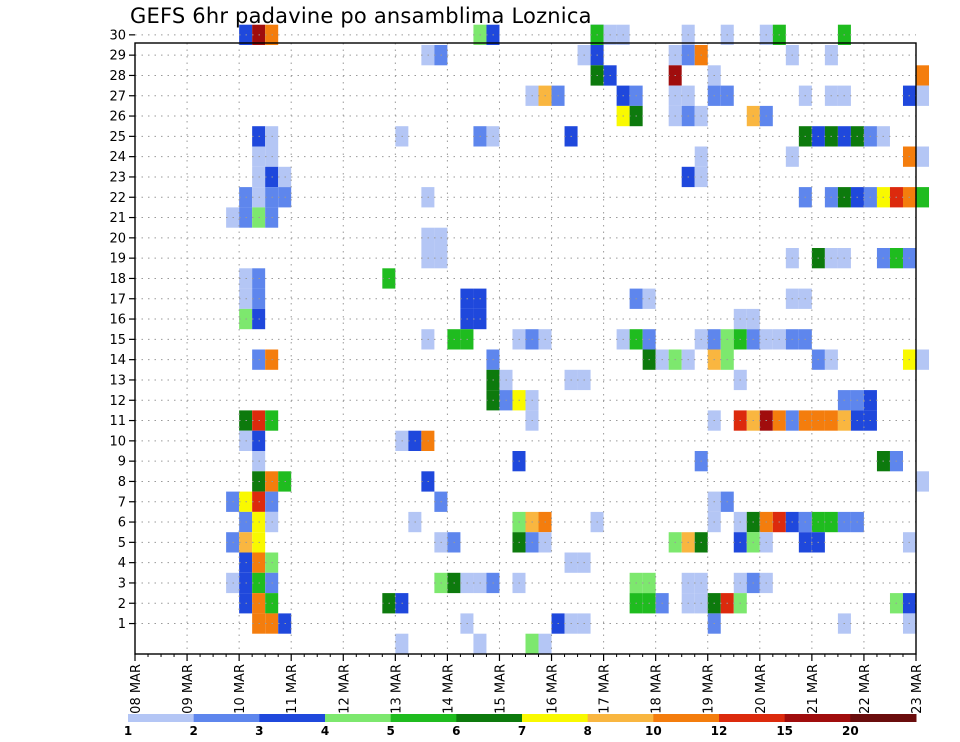 Image resolution: width=960 pixels, height=742 pixels. Describe the element at coordinates (117, 279) in the screenshot. I see `y-tick-label: 18` at that location.